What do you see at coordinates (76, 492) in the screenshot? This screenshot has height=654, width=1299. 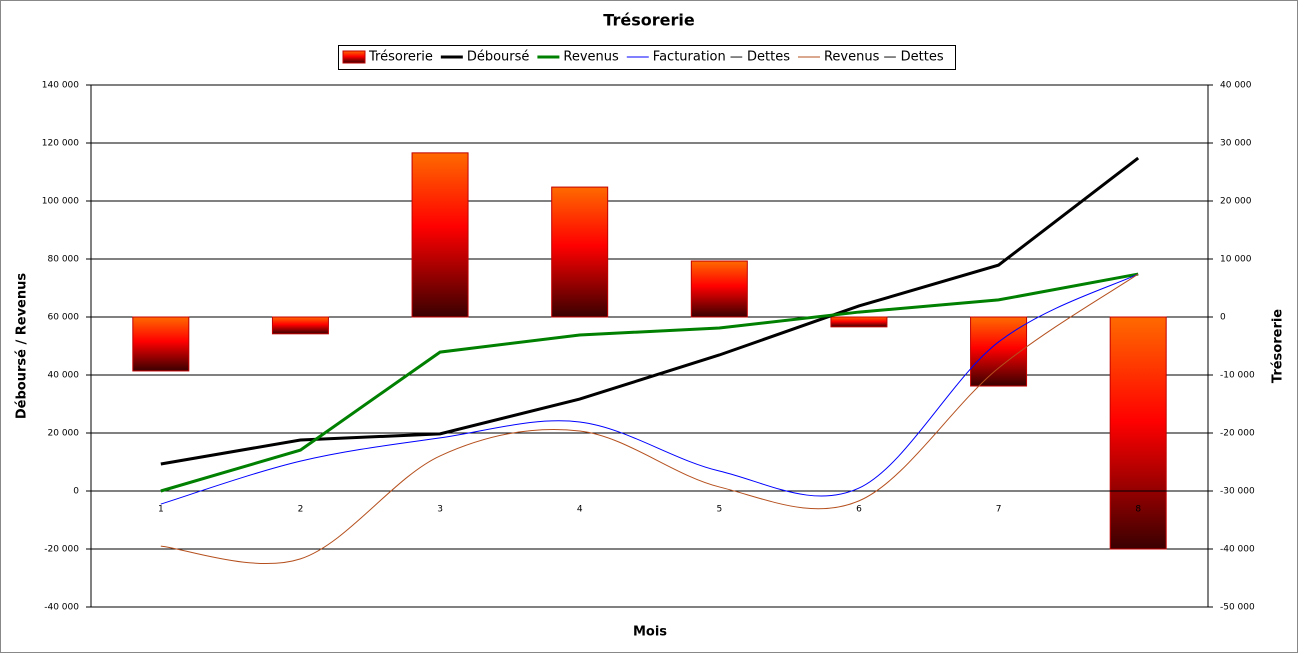 I see `y-tick-label: 0` at bounding box center [76, 492].